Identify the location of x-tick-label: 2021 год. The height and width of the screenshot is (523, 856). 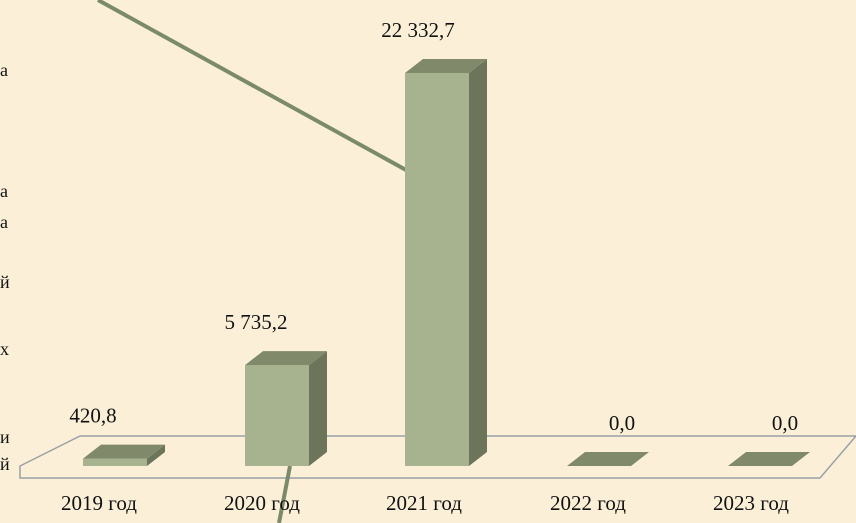
(424, 503).